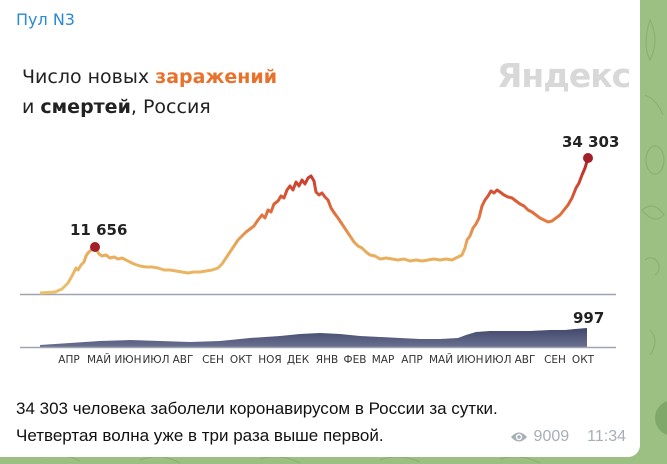 This screenshot has height=464, width=667. What do you see at coordinates (216, 77) in the screenshot?
I see `title-accent-infections: заражений` at bounding box center [216, 77].